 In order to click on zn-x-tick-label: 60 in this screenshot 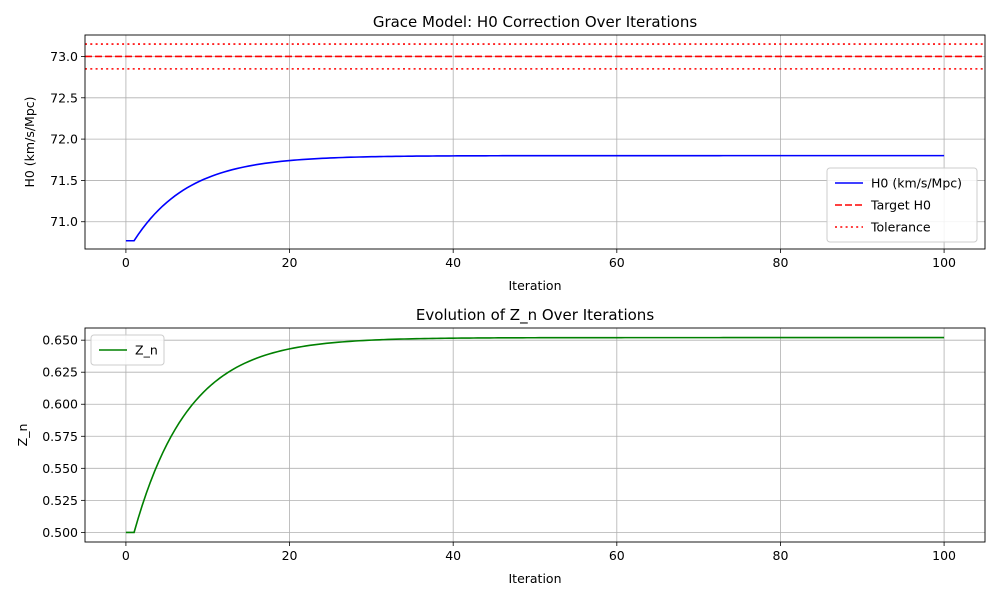, I will do `click(617, 555)`.